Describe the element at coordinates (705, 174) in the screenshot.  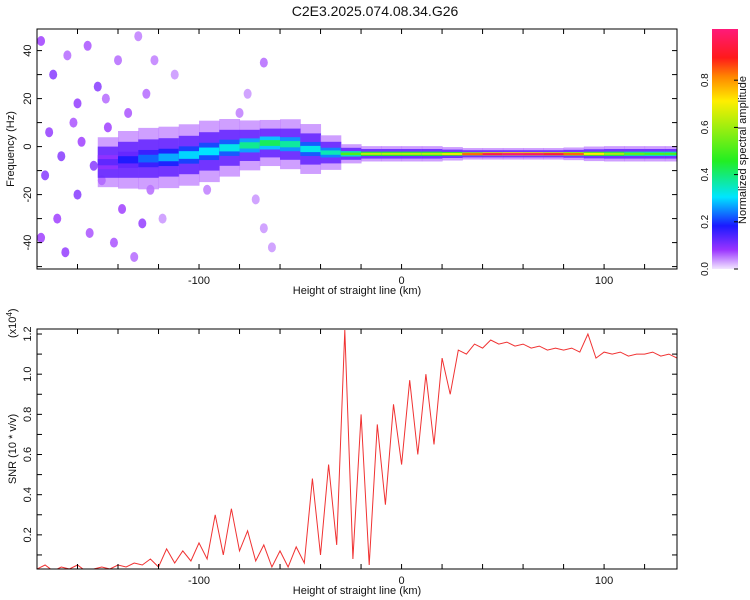
I see `colorbar-tick-label: 0.4` at that location.